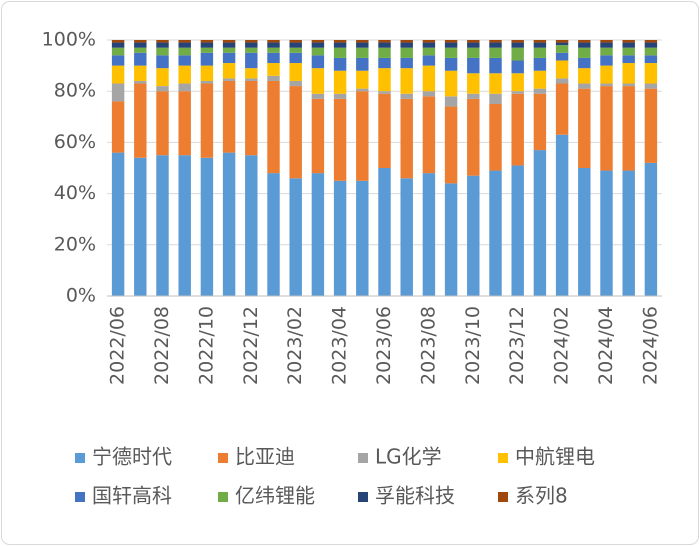 The image size is (700, 546). I want to click on x-tick-label: 2022/06, so click(118, 345).